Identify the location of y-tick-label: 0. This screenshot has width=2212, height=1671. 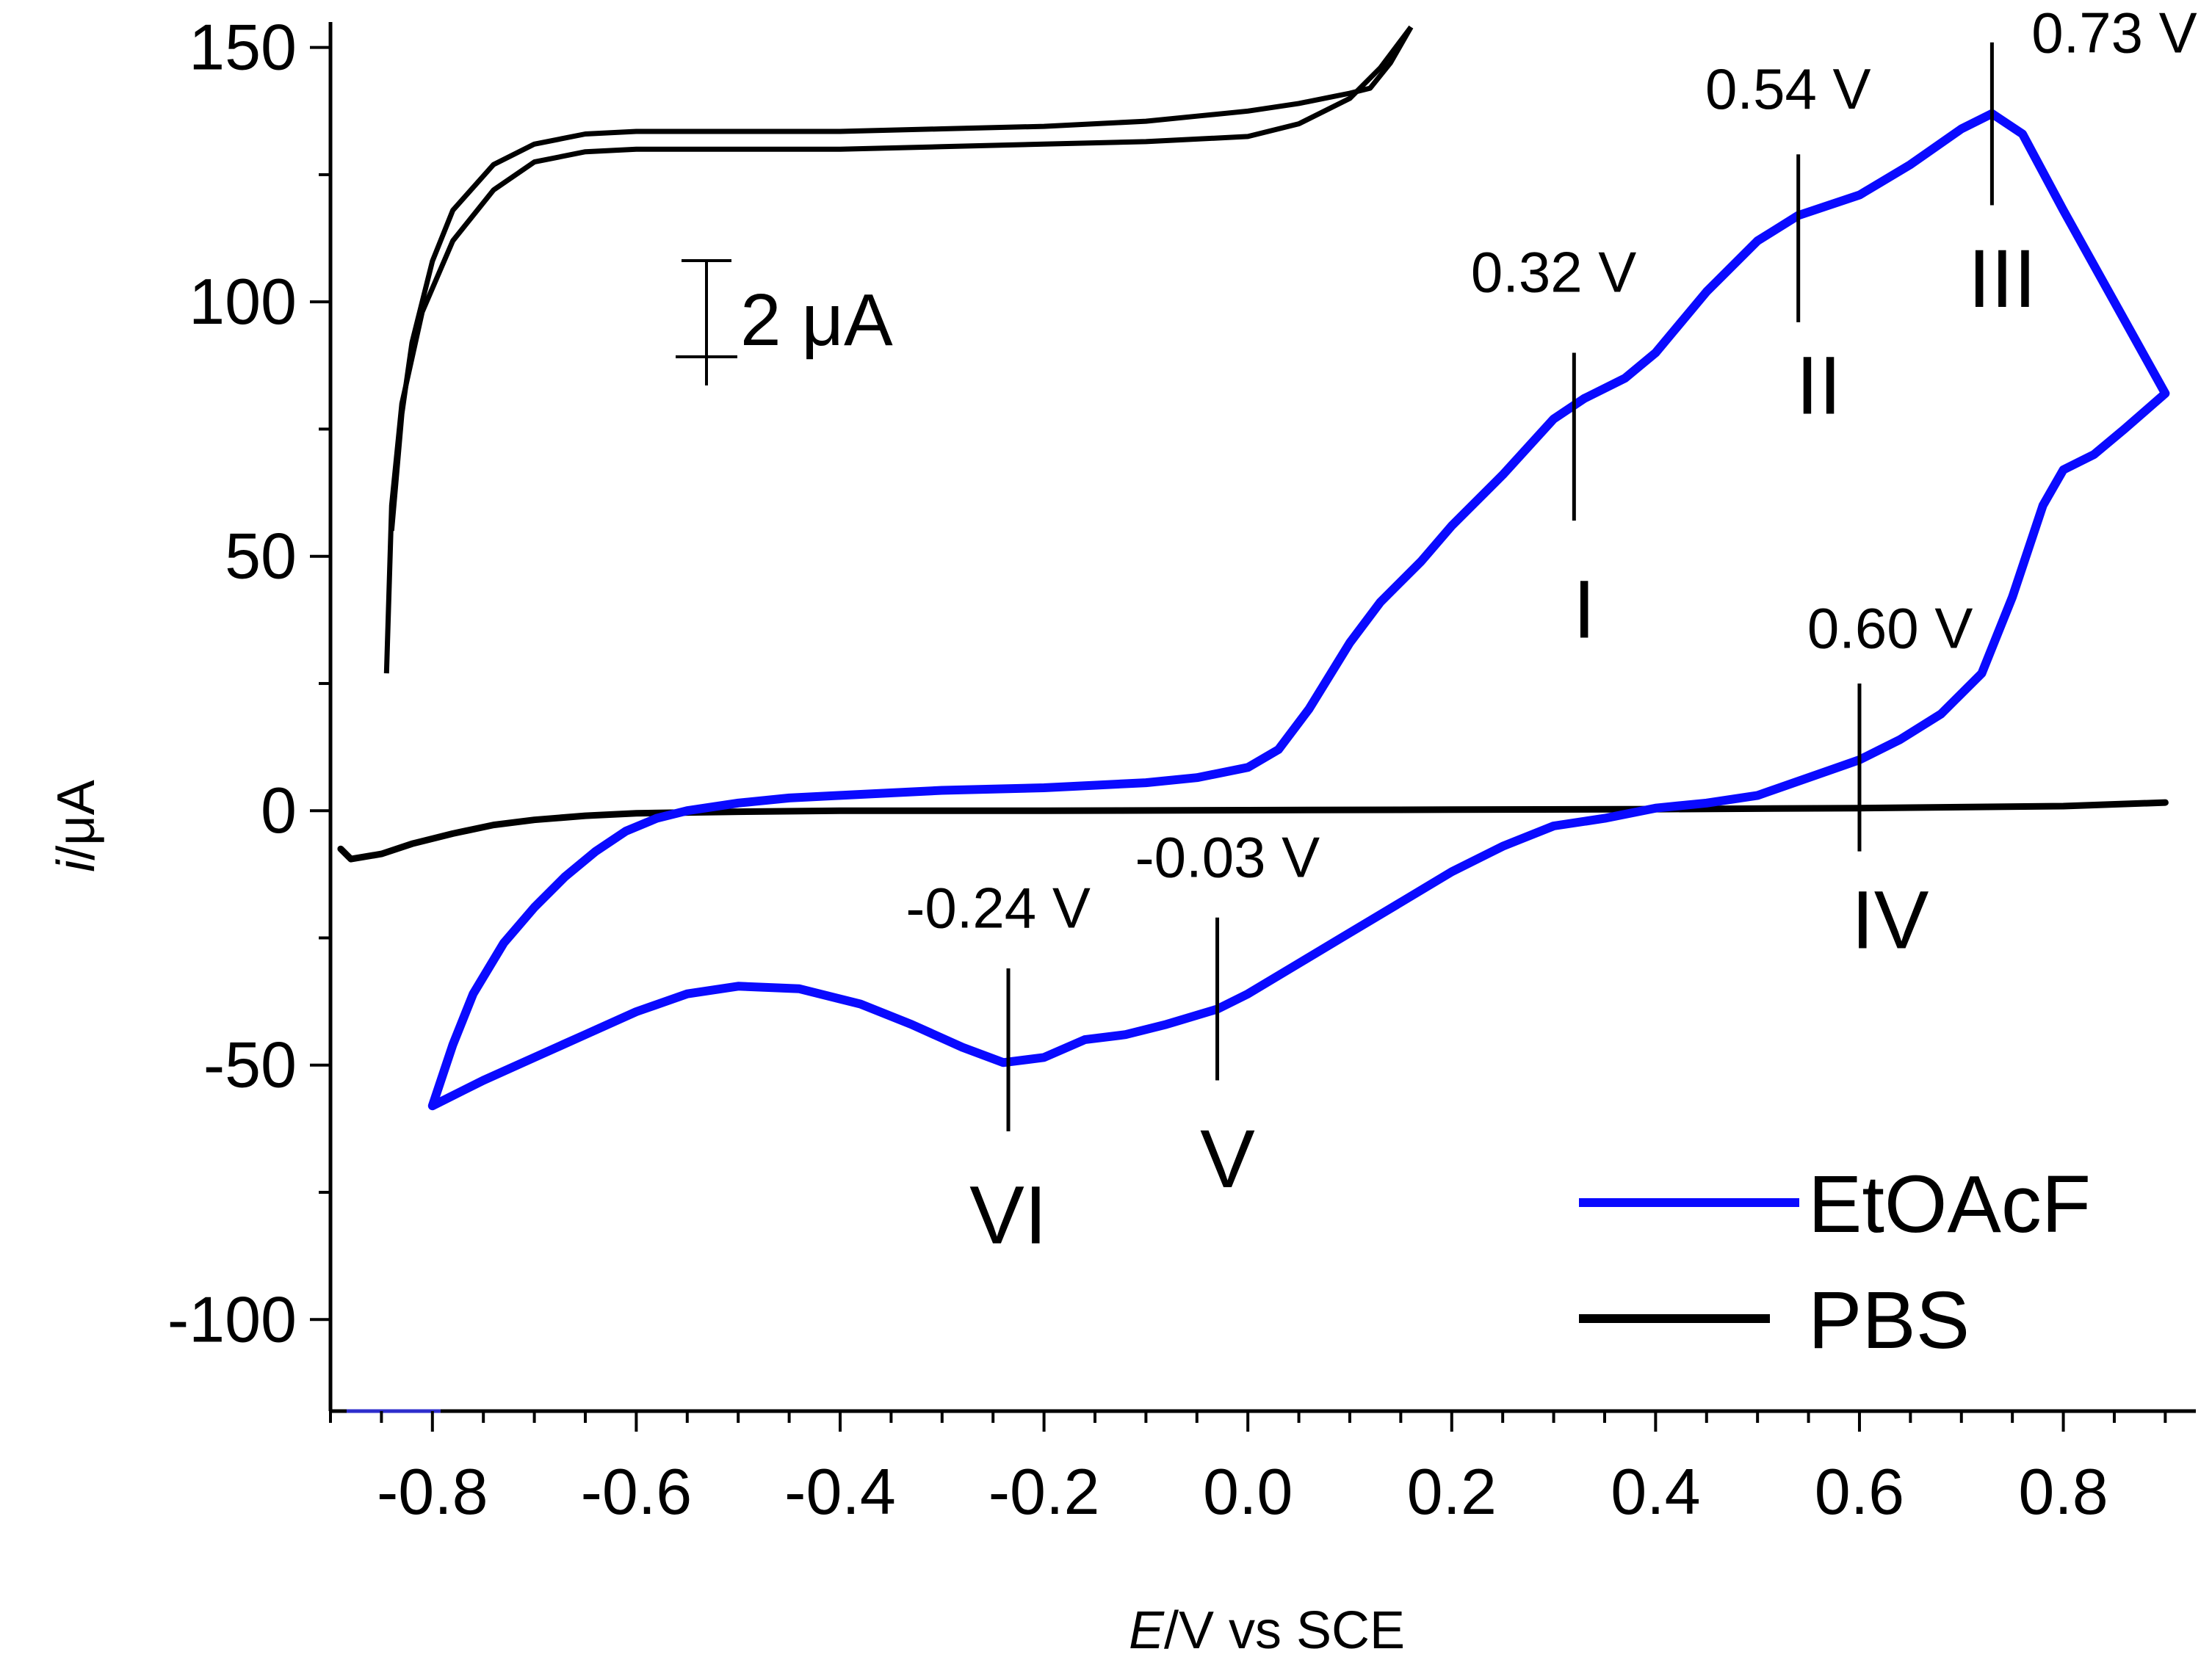
(279, 810).